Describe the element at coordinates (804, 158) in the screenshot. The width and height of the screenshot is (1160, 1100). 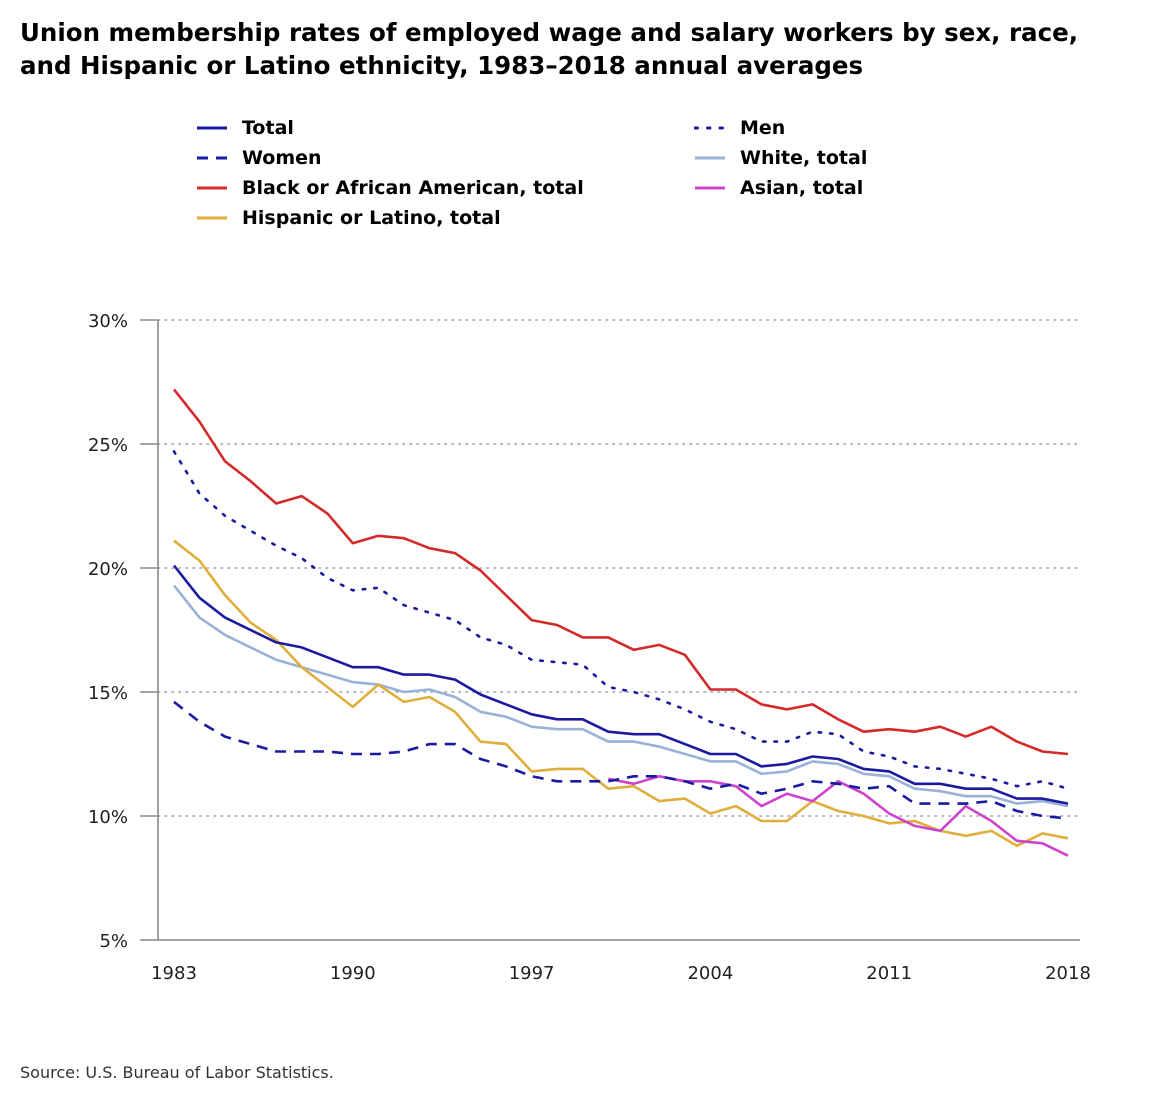
I see `legend-label: White, total` at that location.